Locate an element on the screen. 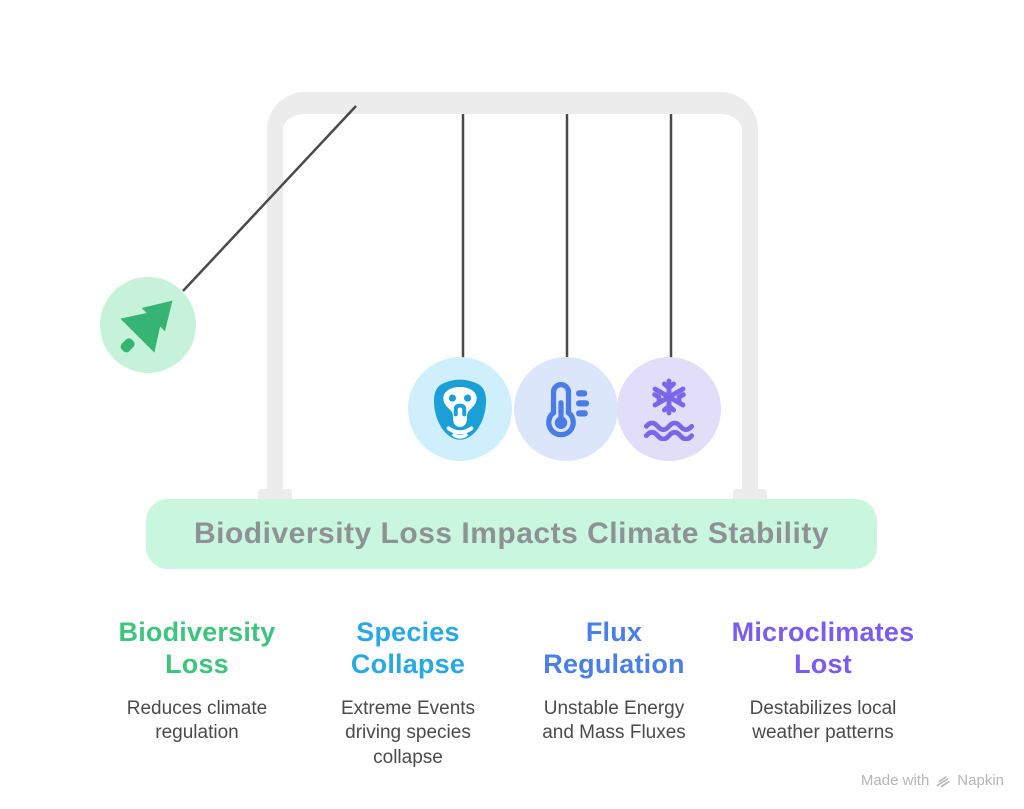  frame-foot-right is located at coordinates (750, 494).